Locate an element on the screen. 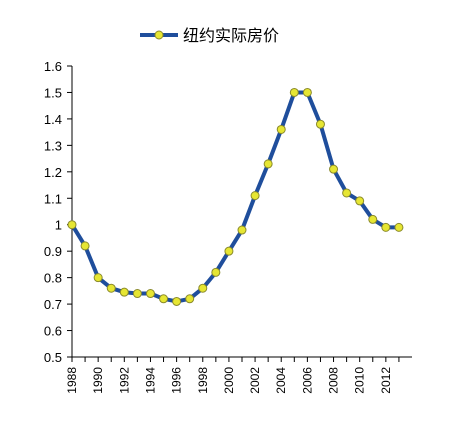  y-tick-label: 0.5 is located at coordinates (53, 357).